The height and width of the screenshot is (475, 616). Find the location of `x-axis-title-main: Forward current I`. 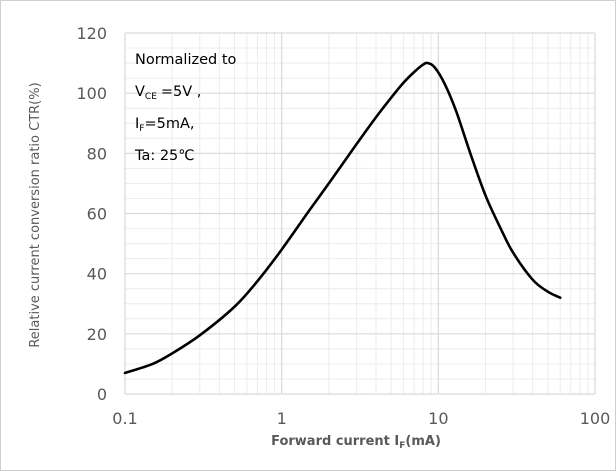

x-axis-title-main: Forward current I is located at coordinates (335, 441).